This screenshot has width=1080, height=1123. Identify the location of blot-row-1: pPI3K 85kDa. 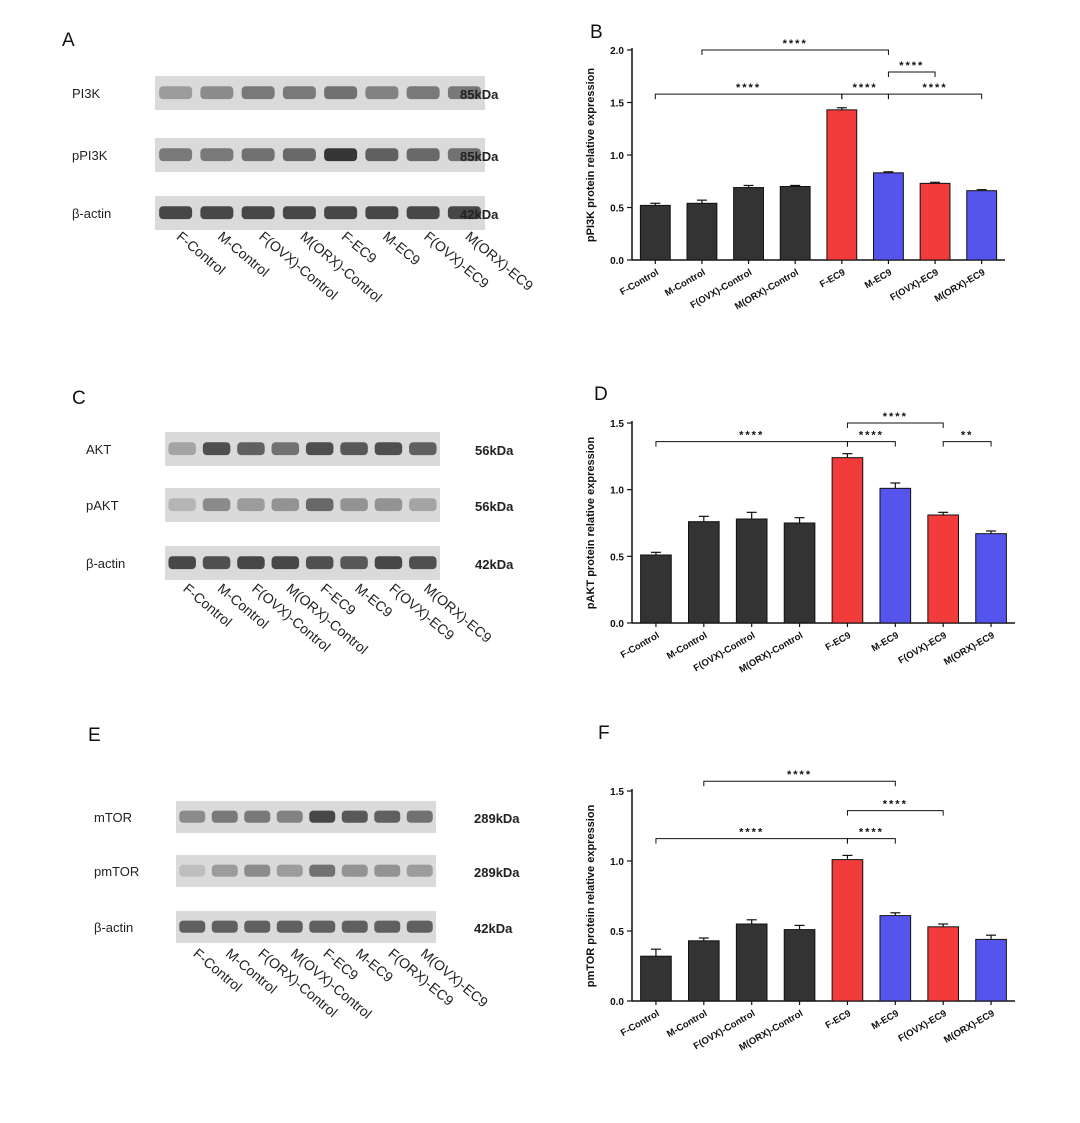
(285, 155).